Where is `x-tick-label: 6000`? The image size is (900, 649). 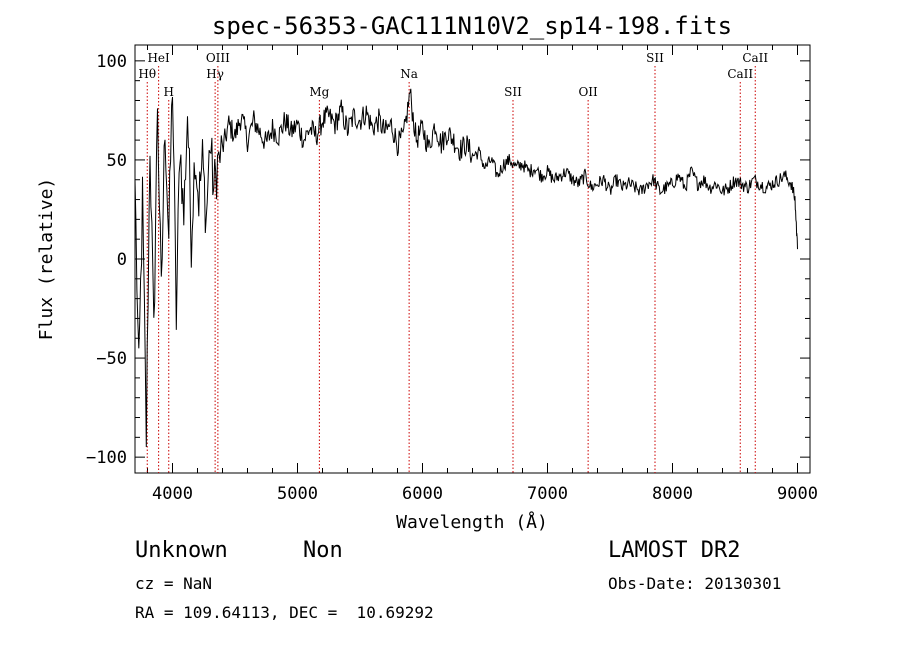
x-tick-label: 6000 is located at coordinates (422, 494).